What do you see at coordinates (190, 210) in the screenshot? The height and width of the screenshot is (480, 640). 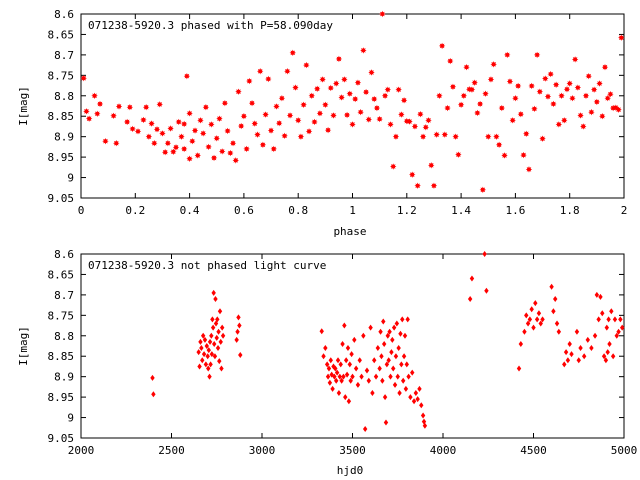 I see `phased-x-tick-label: 0.4` at bounding box center [190, 210].